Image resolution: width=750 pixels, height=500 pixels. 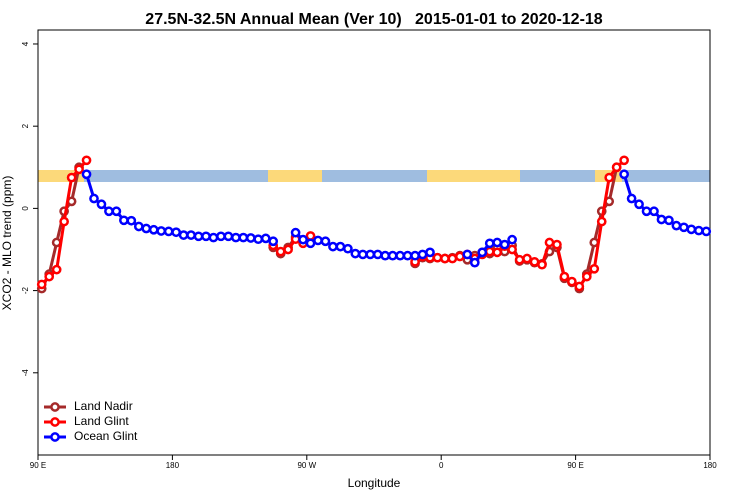 What do you see at coordinates (25, 290) in the screenshot?
I see `y-tick-label: -2` at bounding box center [25, 290].